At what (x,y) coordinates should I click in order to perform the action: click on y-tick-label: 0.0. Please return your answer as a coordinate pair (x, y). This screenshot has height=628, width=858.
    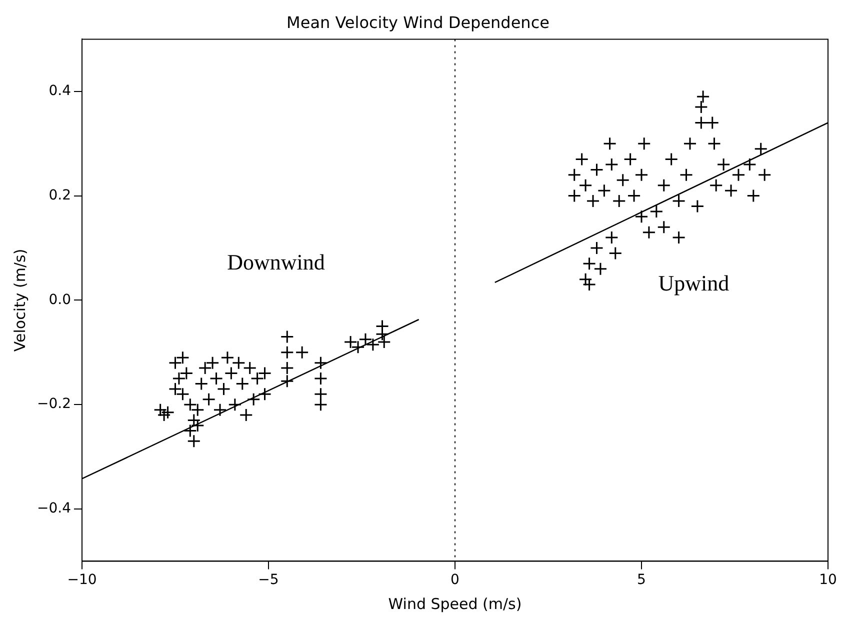
    Looking at the image, I should click on (59, 300).